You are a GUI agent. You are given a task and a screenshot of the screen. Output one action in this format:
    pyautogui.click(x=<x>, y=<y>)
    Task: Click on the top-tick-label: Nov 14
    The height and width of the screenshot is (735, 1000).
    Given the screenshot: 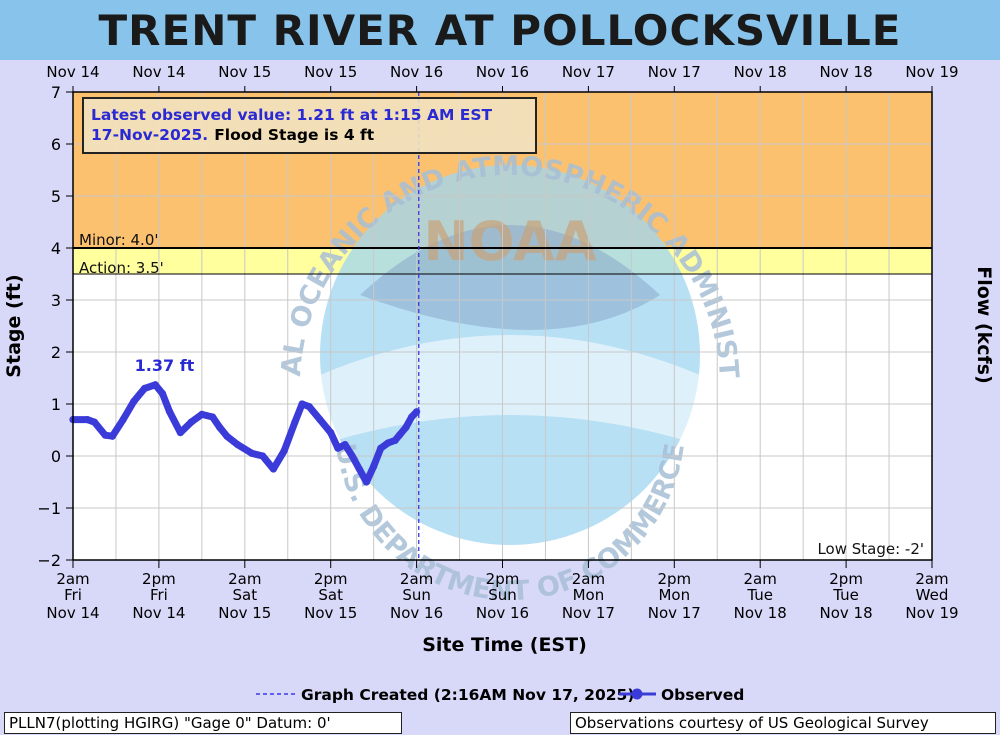 What is the action you would take?
    pyautogui.click(x=158, y=72)
    